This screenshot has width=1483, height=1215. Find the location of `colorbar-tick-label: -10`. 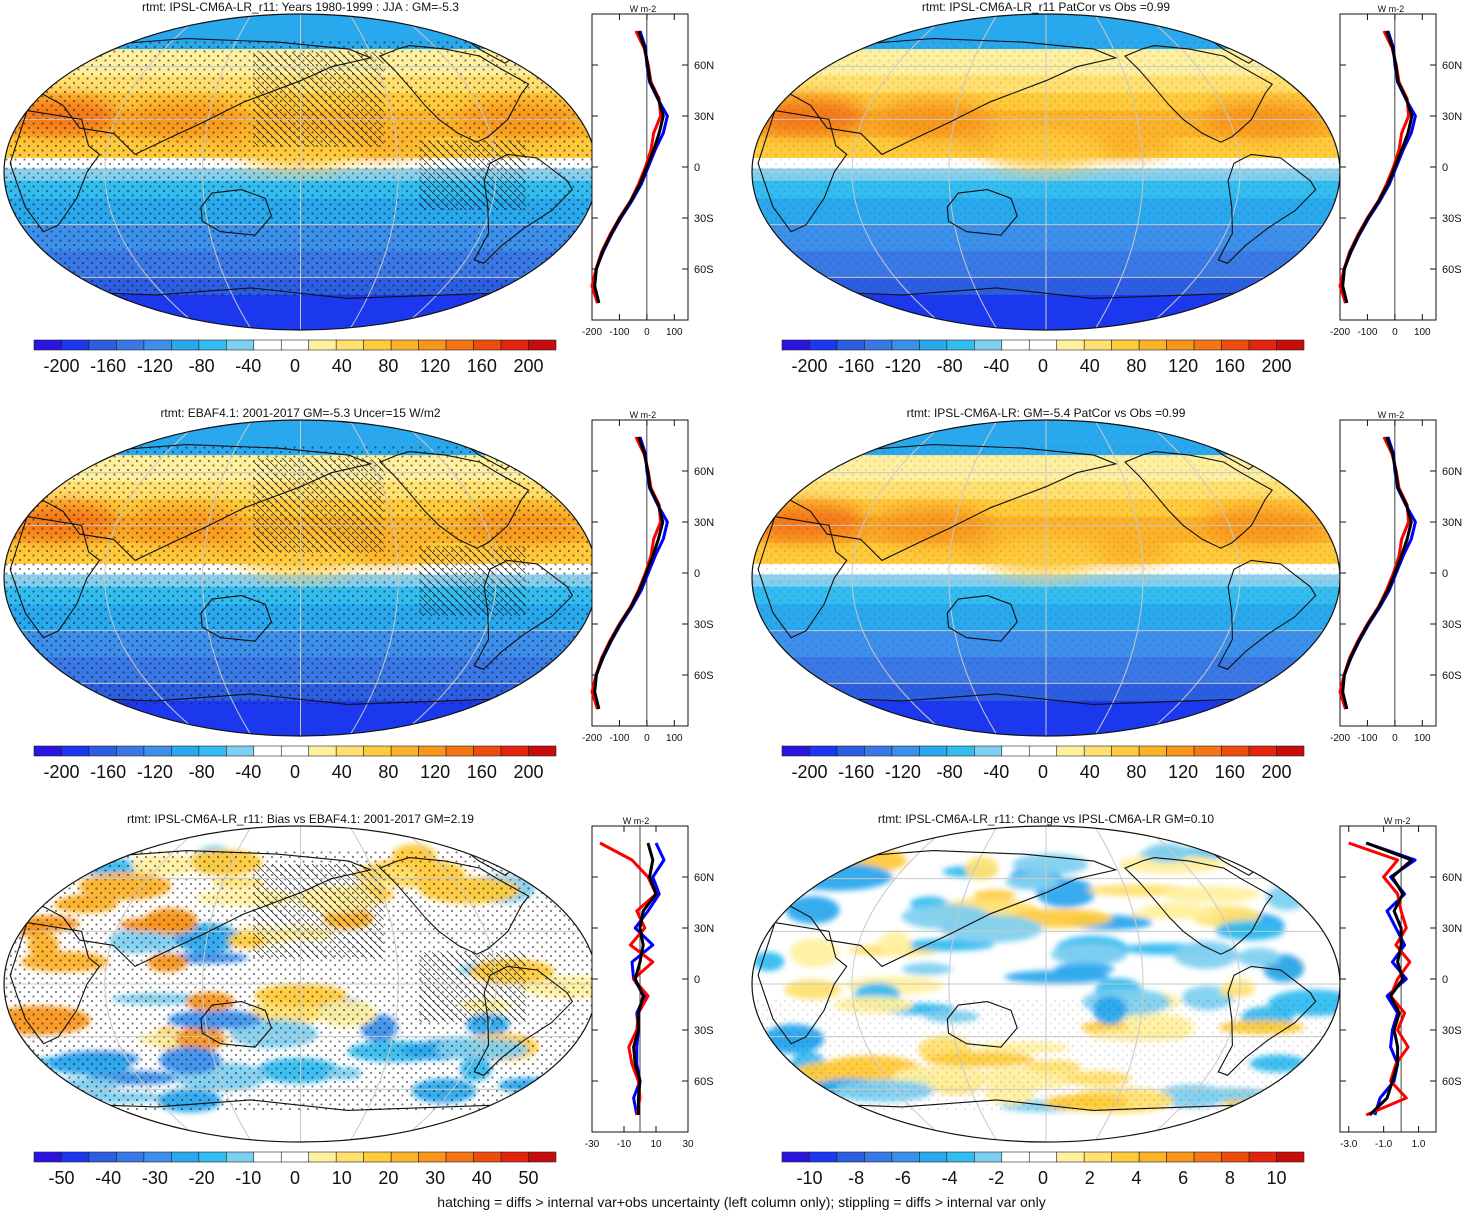

colorbar-tick-label: -10 is located at coordinates (248, 1178).